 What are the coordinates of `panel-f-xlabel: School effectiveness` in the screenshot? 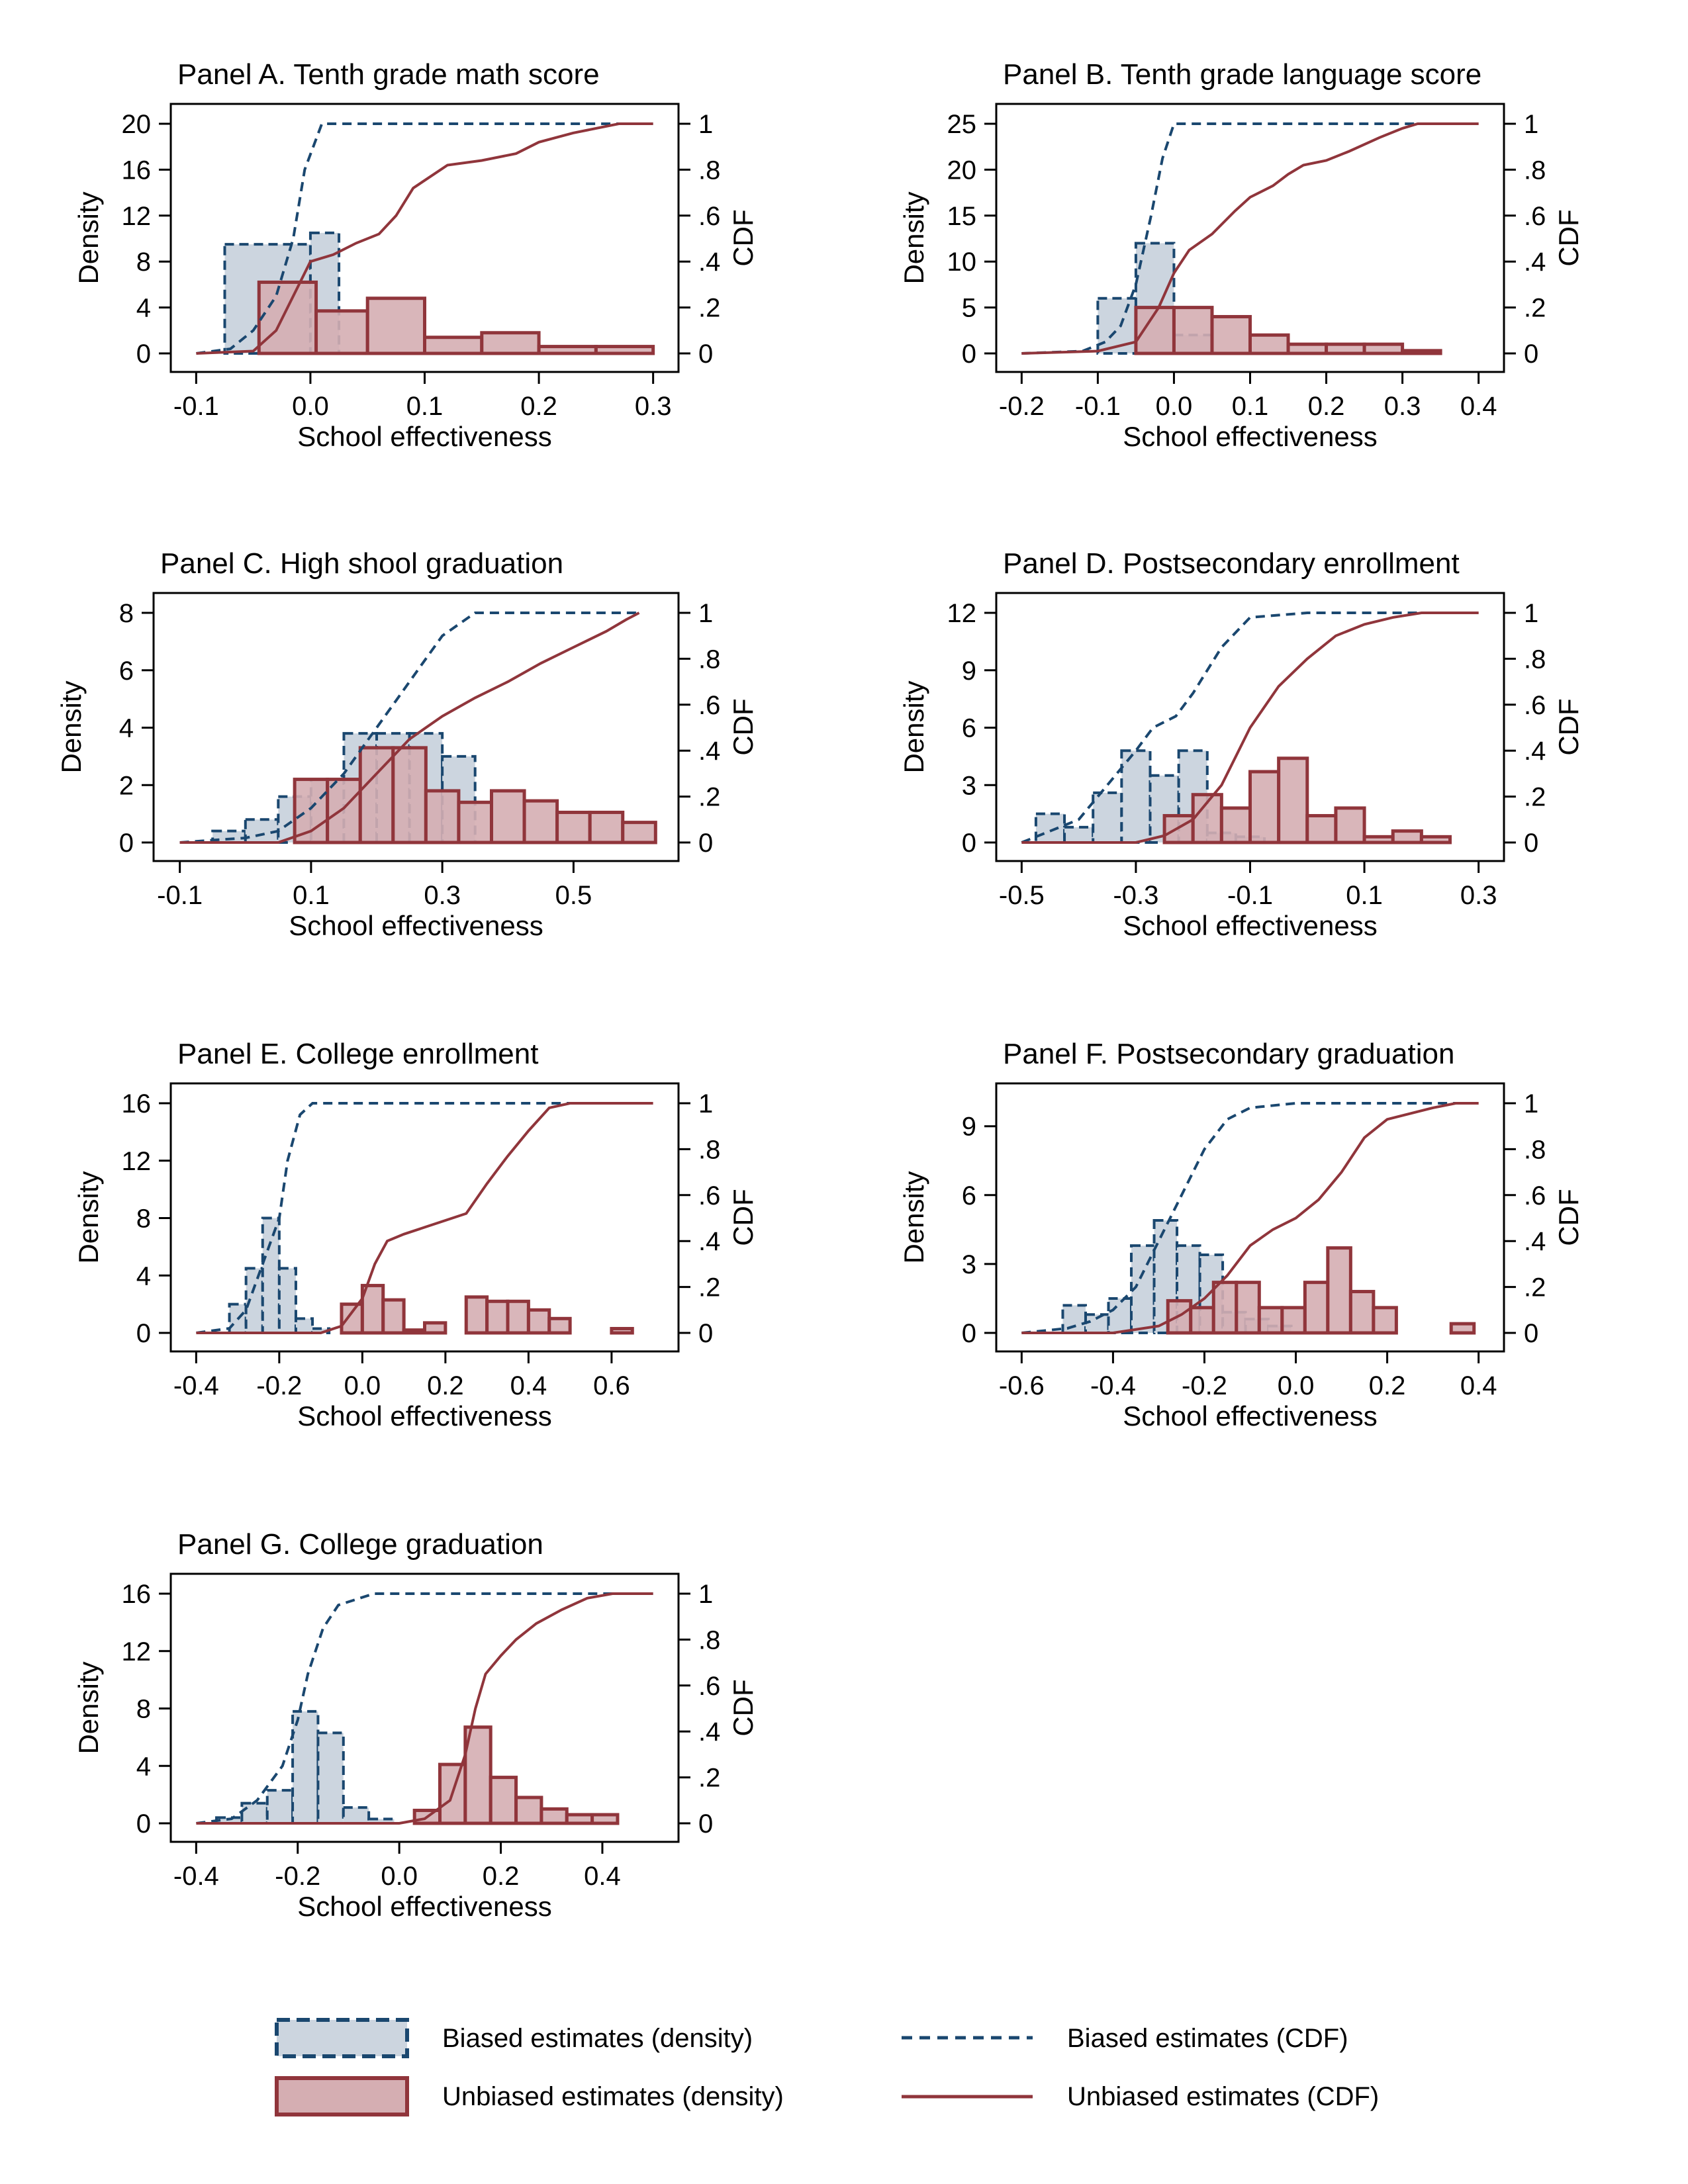 It's located at (1250, 1416).